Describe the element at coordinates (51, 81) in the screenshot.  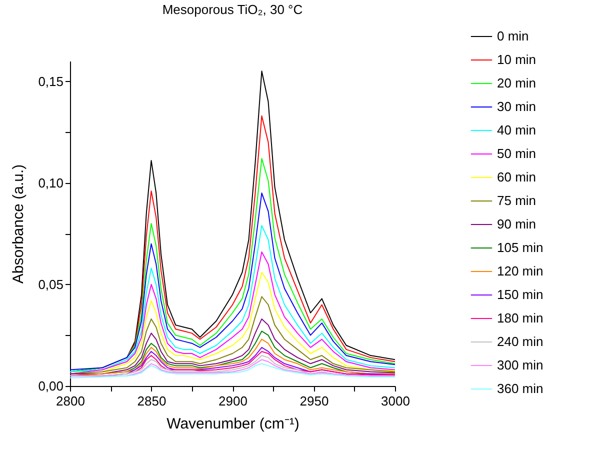
I see `y-tick-label: 0,15` at that location.